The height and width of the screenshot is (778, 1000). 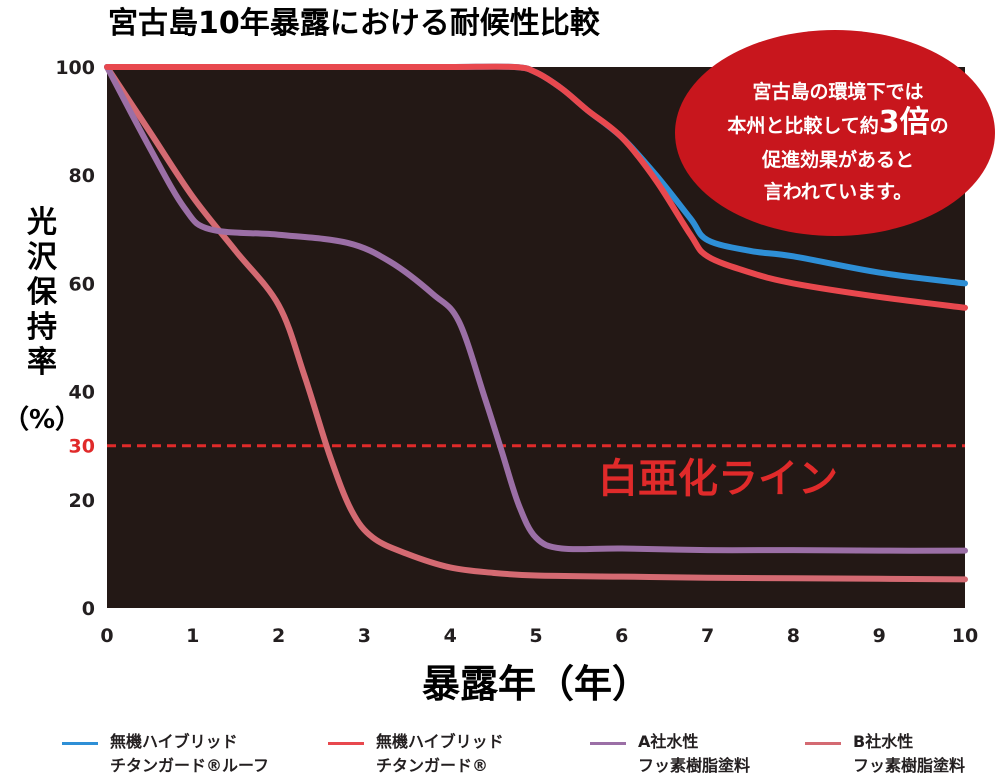 I want to click on y-tick-label: 0, so click(x=88, y=609).